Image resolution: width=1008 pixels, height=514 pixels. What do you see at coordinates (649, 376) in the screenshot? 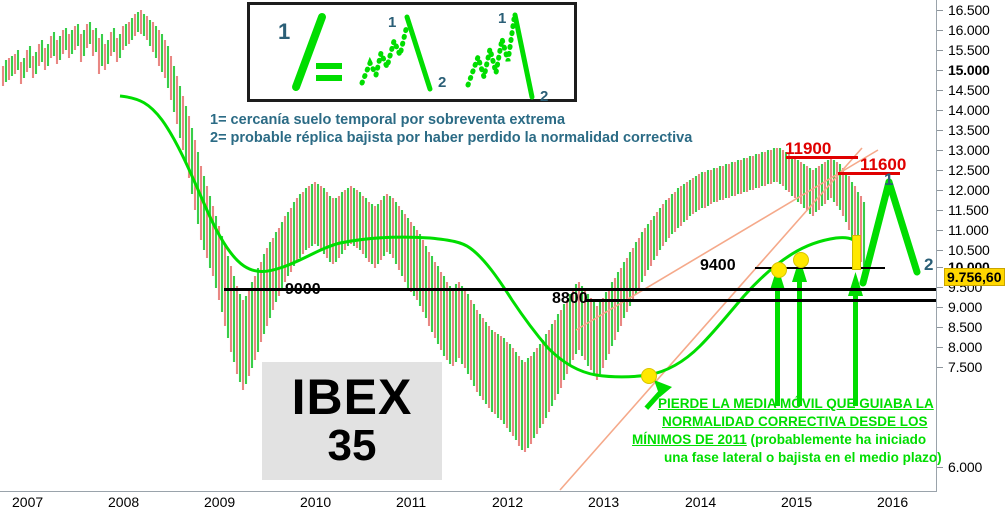
I see `marker-dot-ma-2013` at bounding box center [649, 376].